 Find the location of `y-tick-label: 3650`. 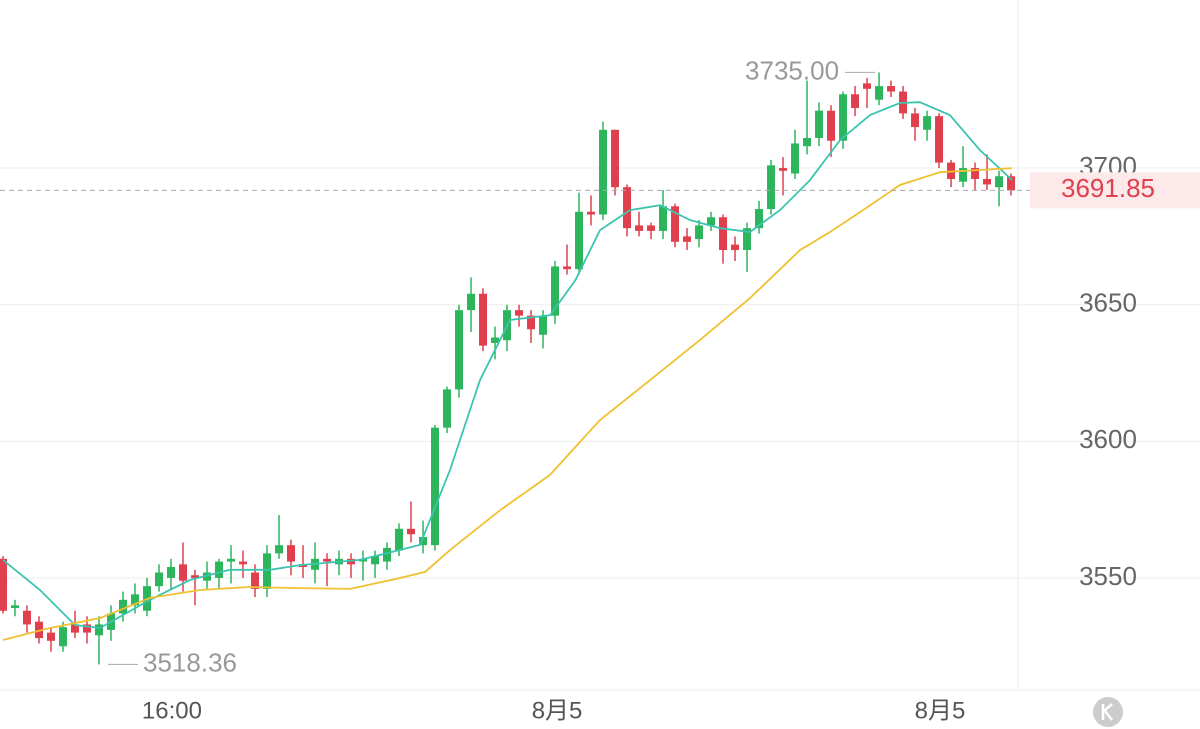

y-tick-label: 3650 is located at coordinates (1108, 303).